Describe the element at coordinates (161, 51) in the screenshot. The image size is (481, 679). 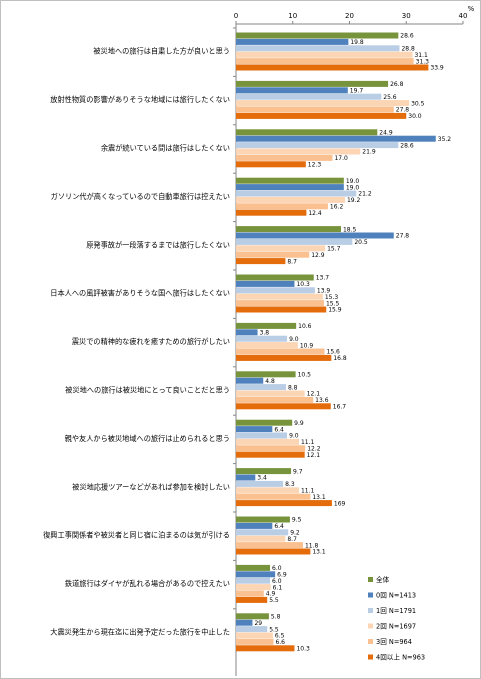
I see `category-label: 被災地への旅行は自粛した方が良いと思う` at that location.